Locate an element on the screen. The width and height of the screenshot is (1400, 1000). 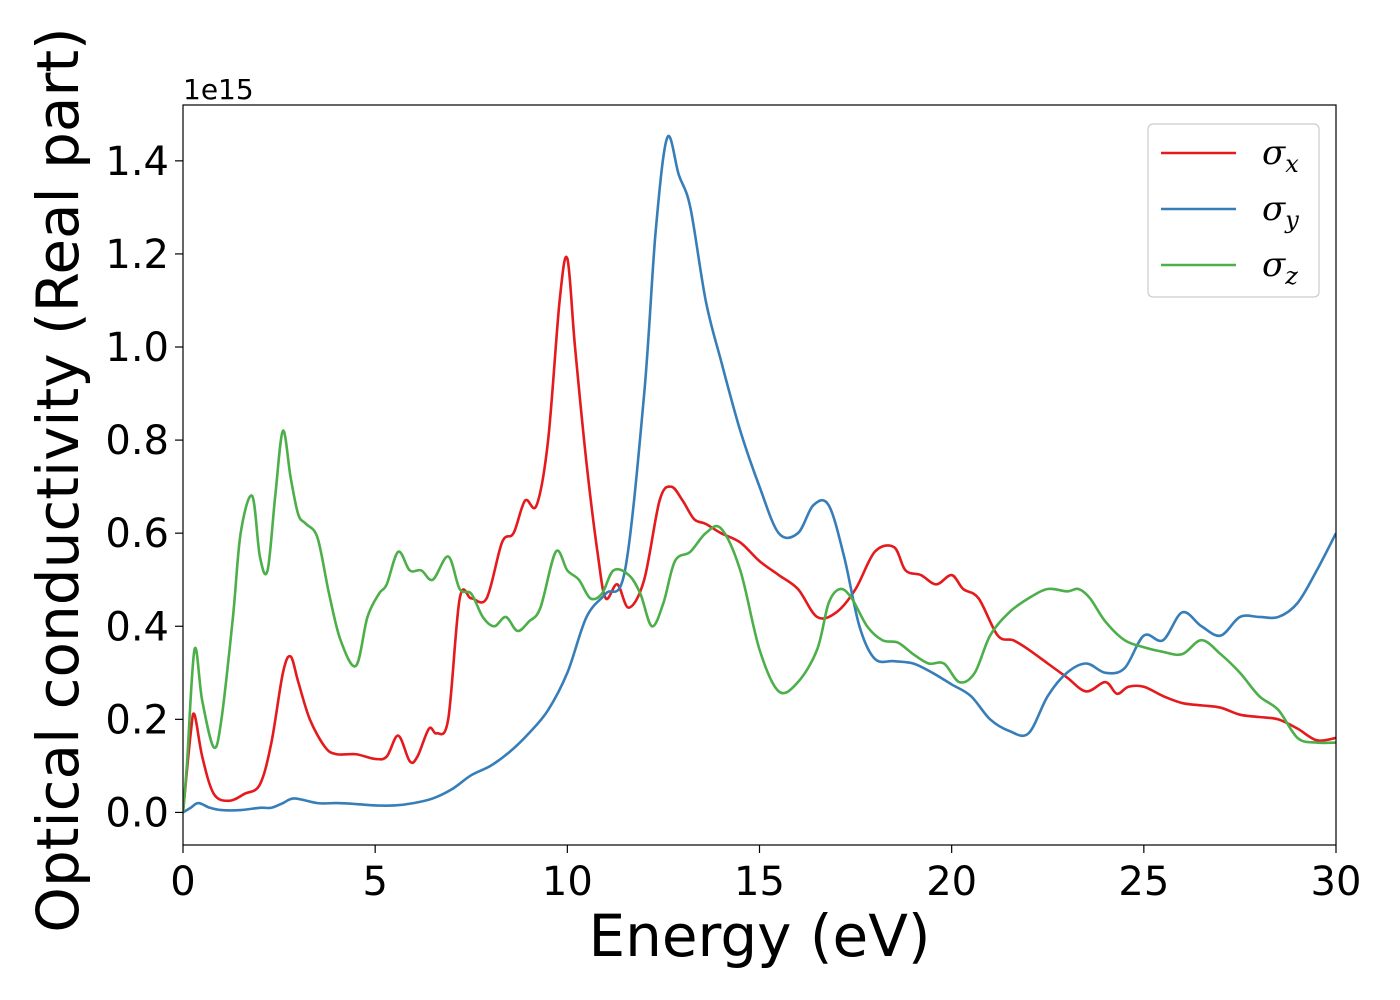
y-tick-label: 1.0 is located at coordinates (137, 348).